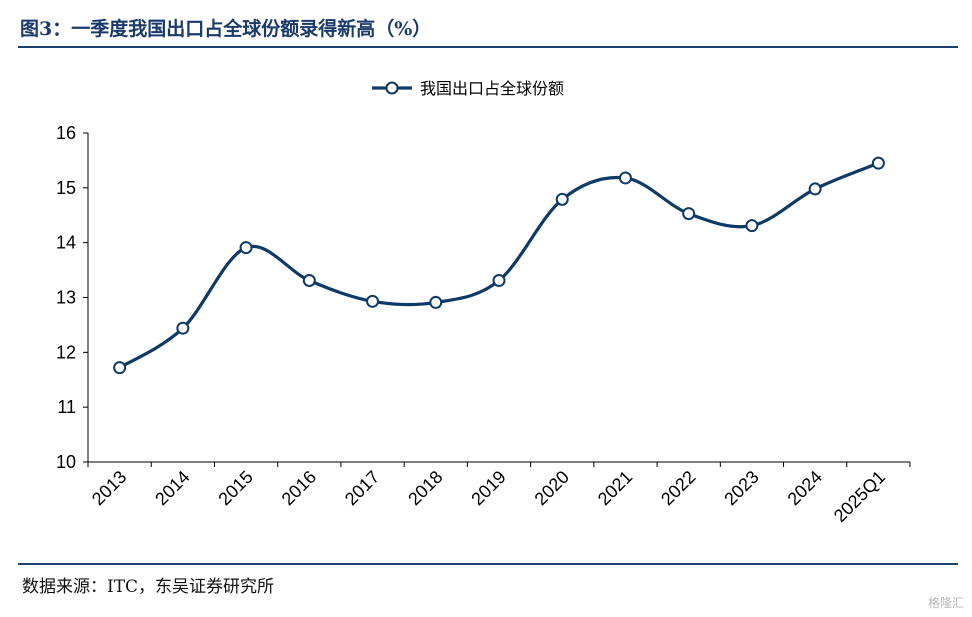 The image size is (972, 617). What do you see at coordinates (66, 243) in the screenshot?
I see `y-tick-label: 14` at bounding box center [66, 243].